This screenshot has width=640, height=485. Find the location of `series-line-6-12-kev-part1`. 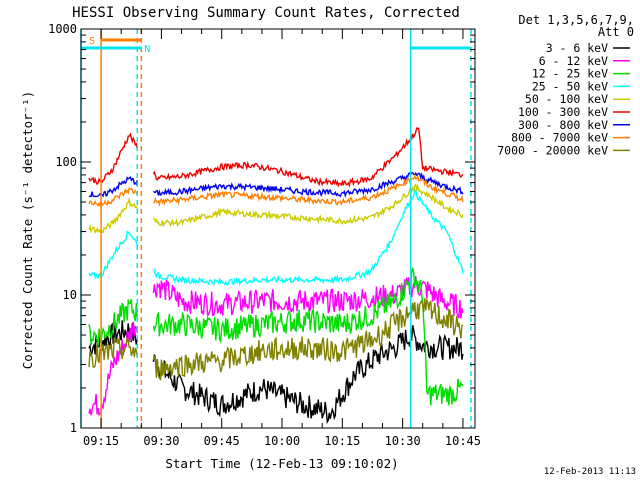

series-line-6-12-kev-part1 is located at coordinates (113, 369).